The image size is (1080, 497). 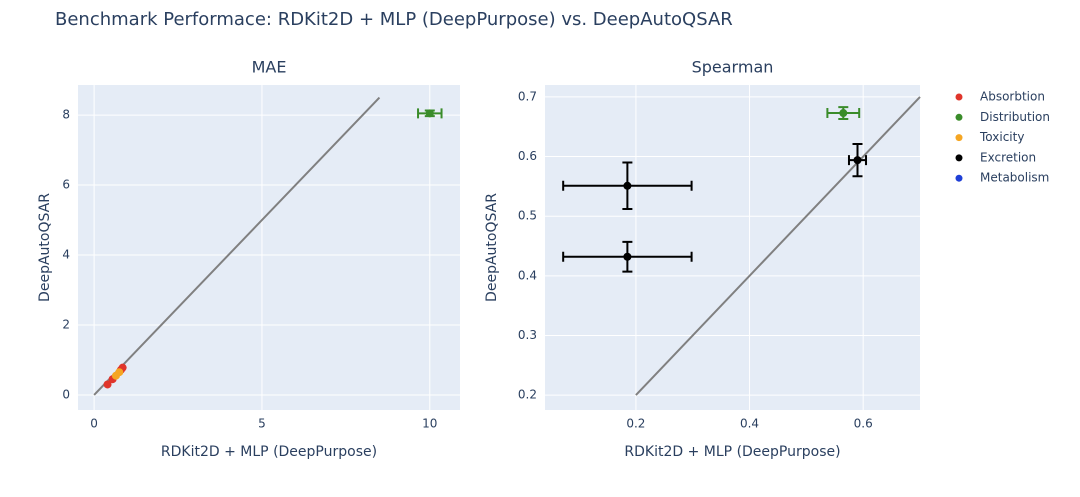 What do you see at coordinates (527, 156) in the screenshot?
I see `y-tick-label: 0.6` at bounding box center [527, 156].